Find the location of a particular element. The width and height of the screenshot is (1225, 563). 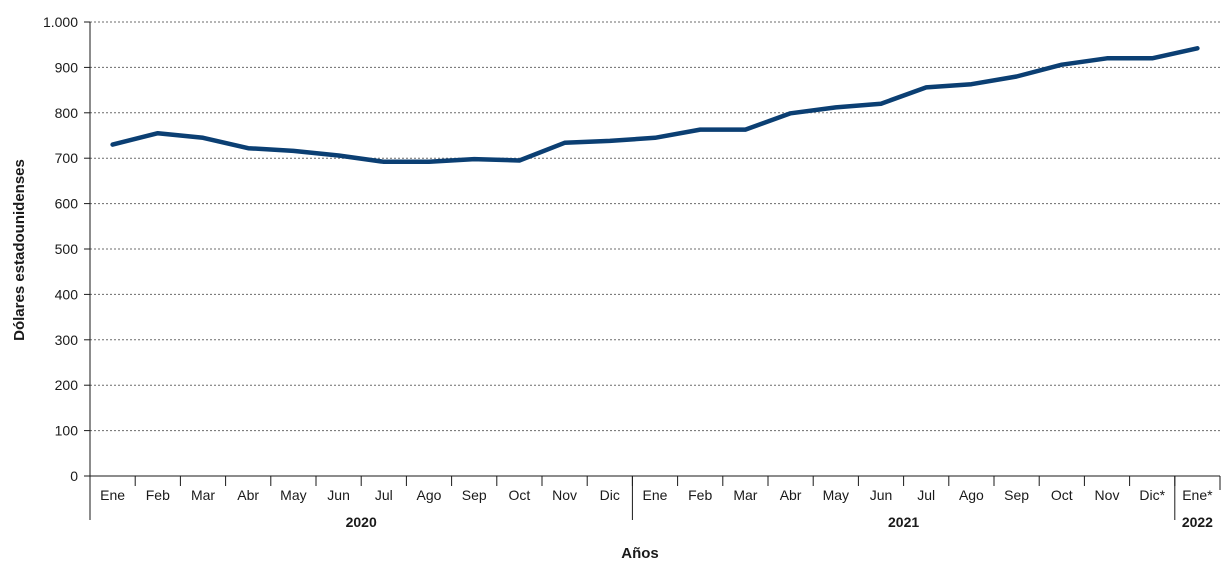

year-label: 2021 is located at coordinates (903, 522).